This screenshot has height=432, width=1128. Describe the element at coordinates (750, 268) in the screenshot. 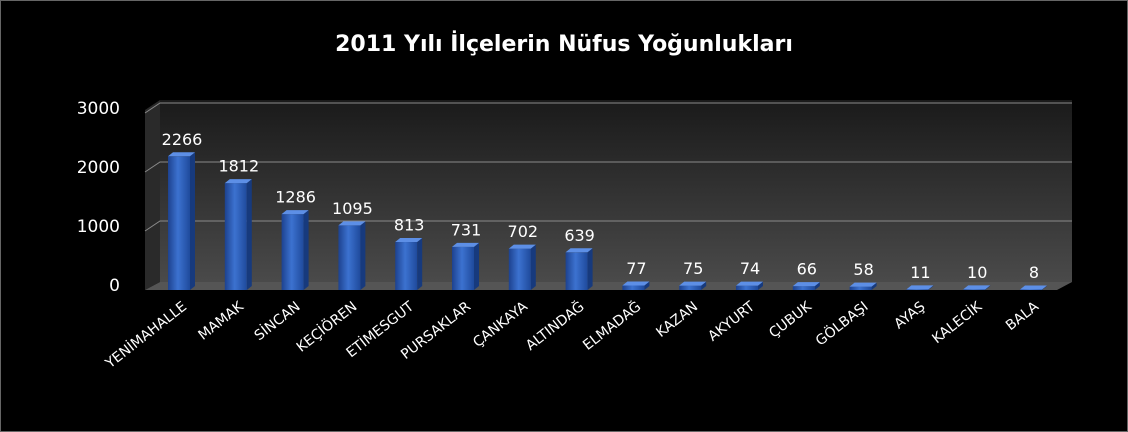

I see `data-label: 74` at that location.